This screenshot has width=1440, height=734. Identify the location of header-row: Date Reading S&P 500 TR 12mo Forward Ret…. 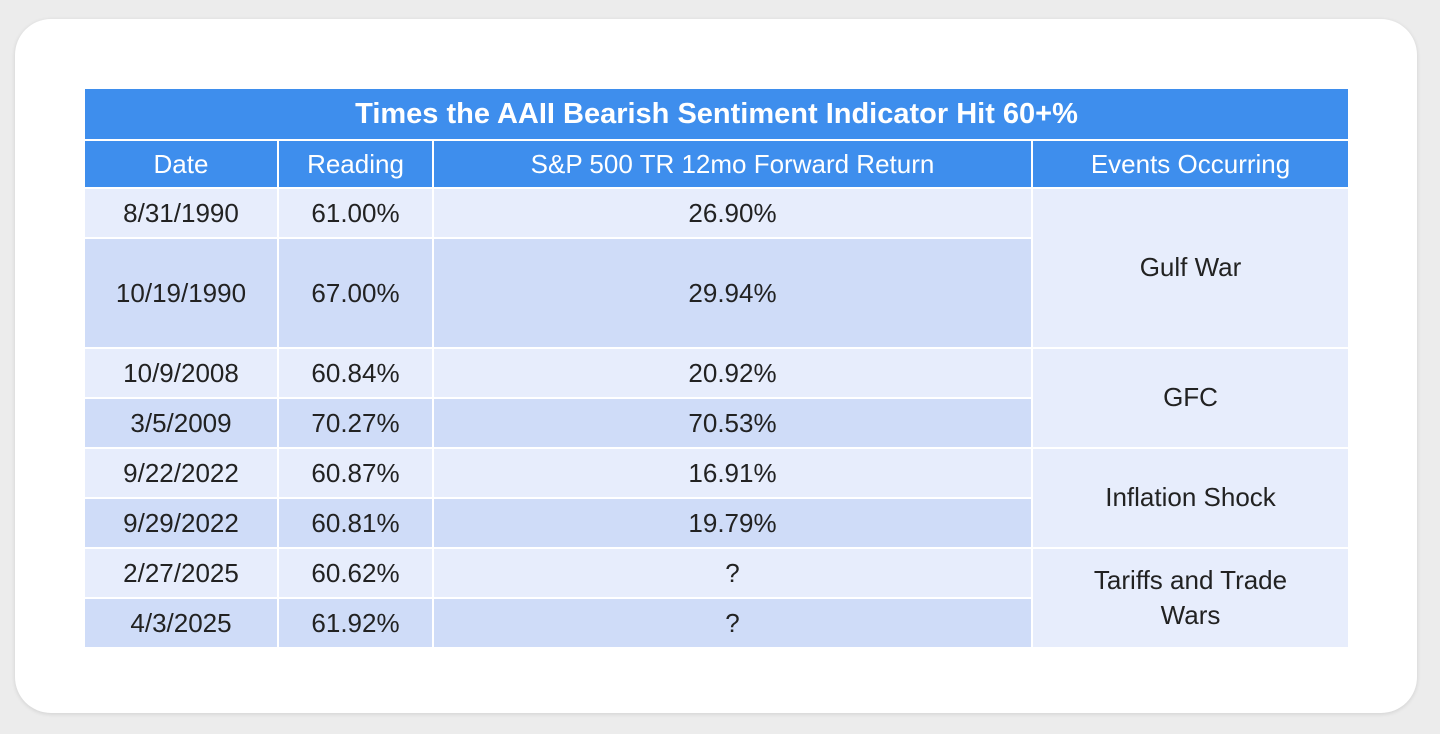
(717, 164).